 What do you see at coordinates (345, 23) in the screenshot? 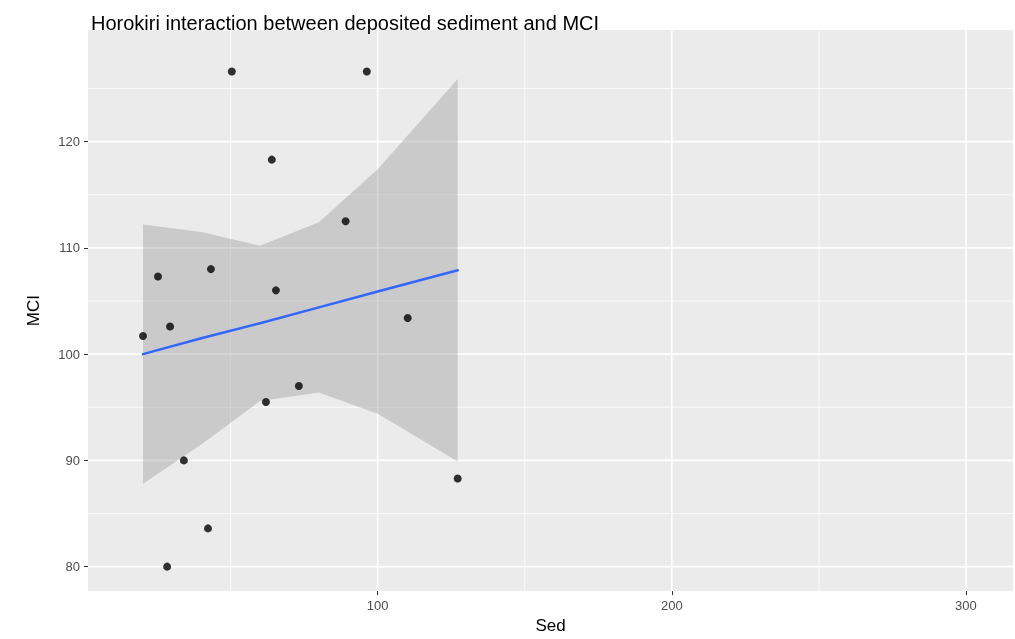
I see `chart-title: Horokiri interaction between deposited sediment and MCI` at bounding box center [345, 23].